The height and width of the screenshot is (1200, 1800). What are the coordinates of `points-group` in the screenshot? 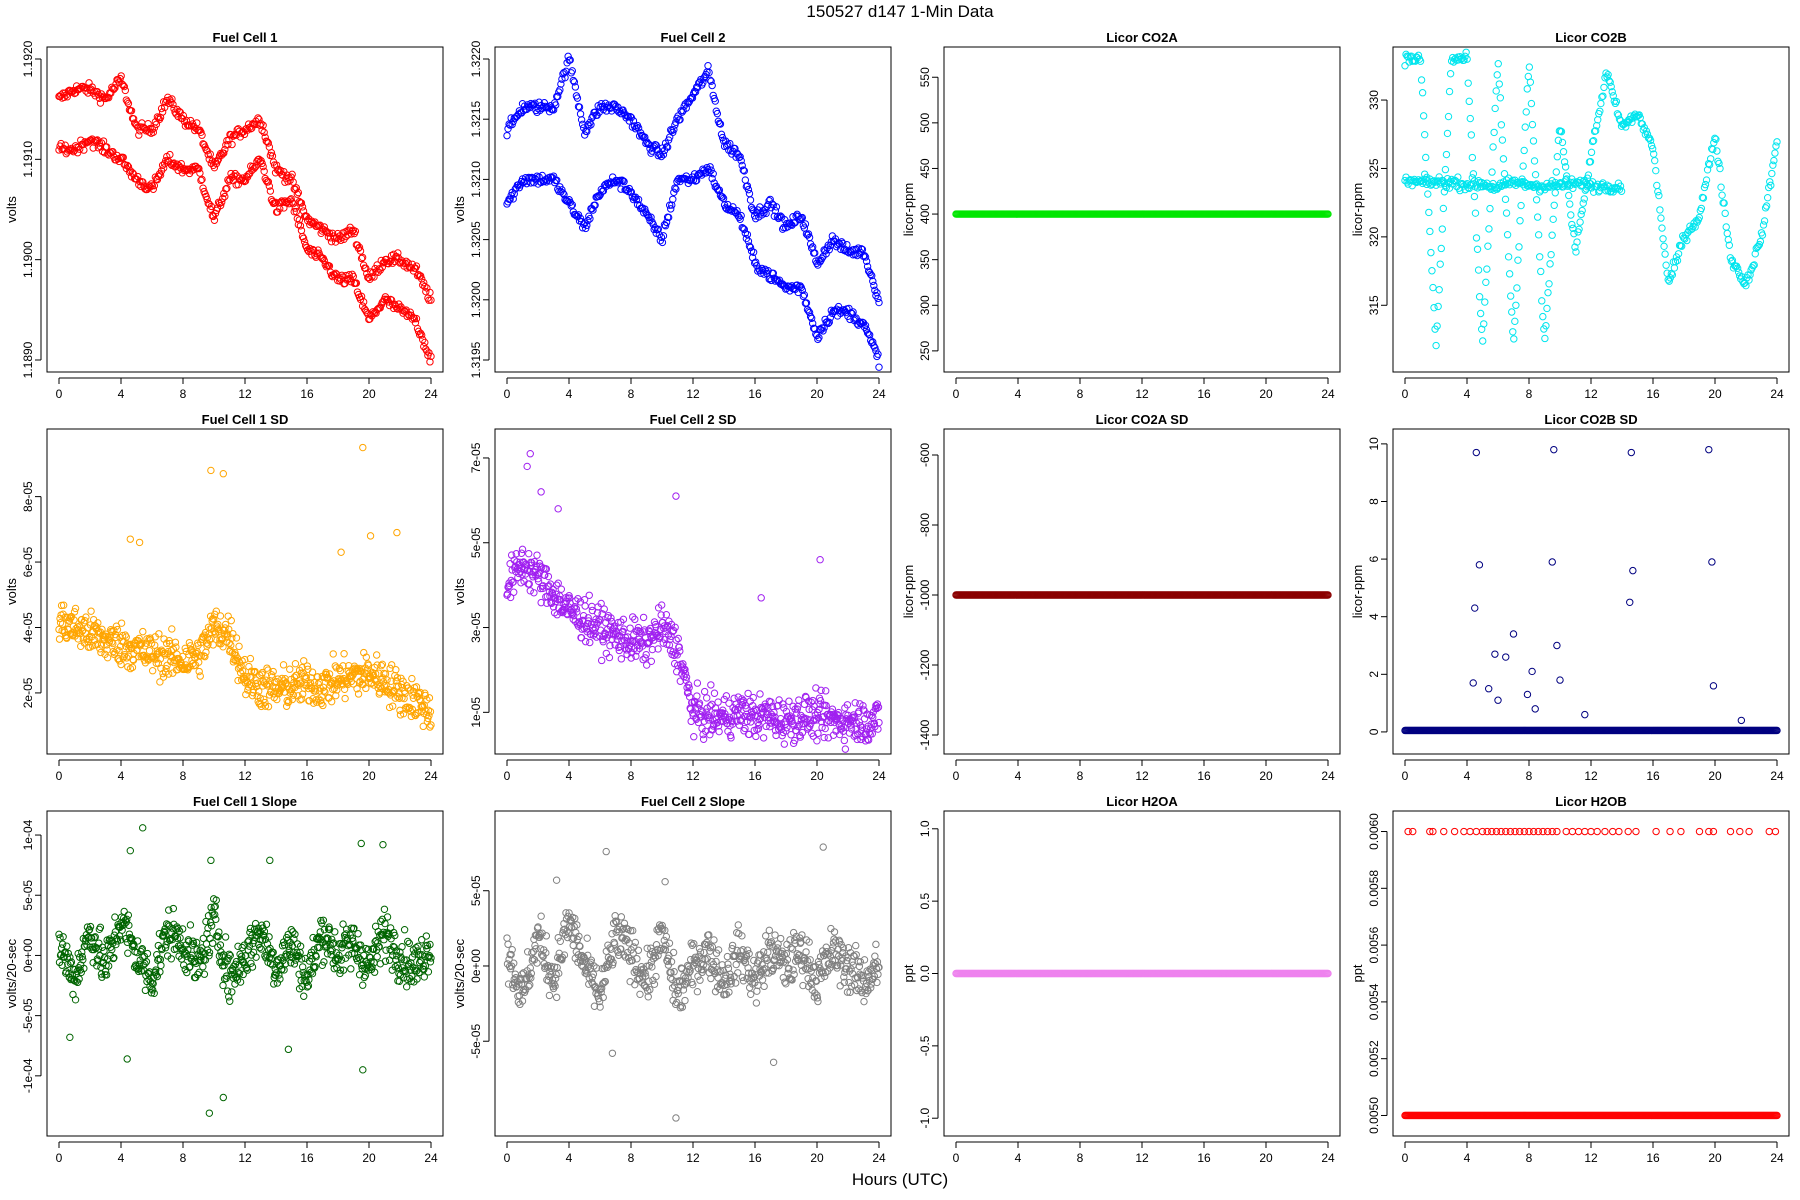 It's located at (693, 211).